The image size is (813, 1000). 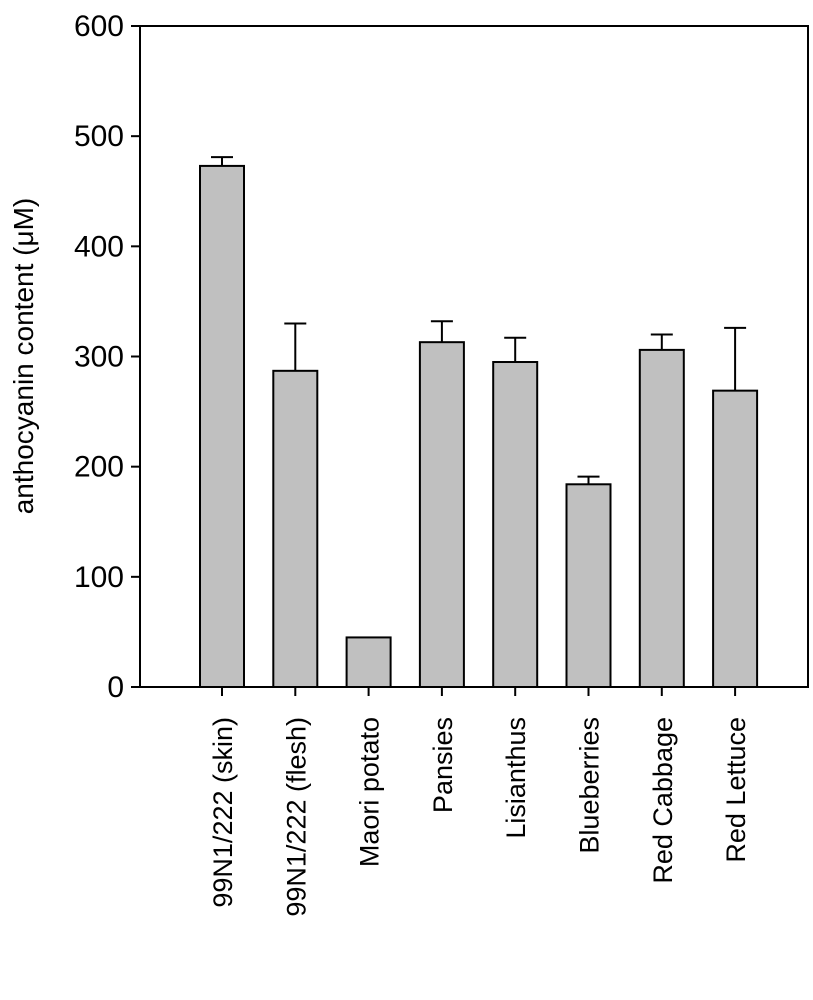 I want to click on y-tick-label: 600, so click(x=99, y=26).